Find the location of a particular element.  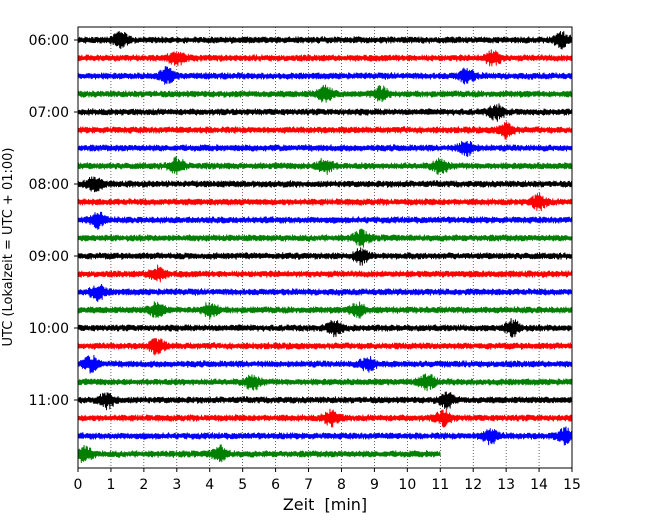

x-tick-label: 14 is located at coordinates (539, 485).